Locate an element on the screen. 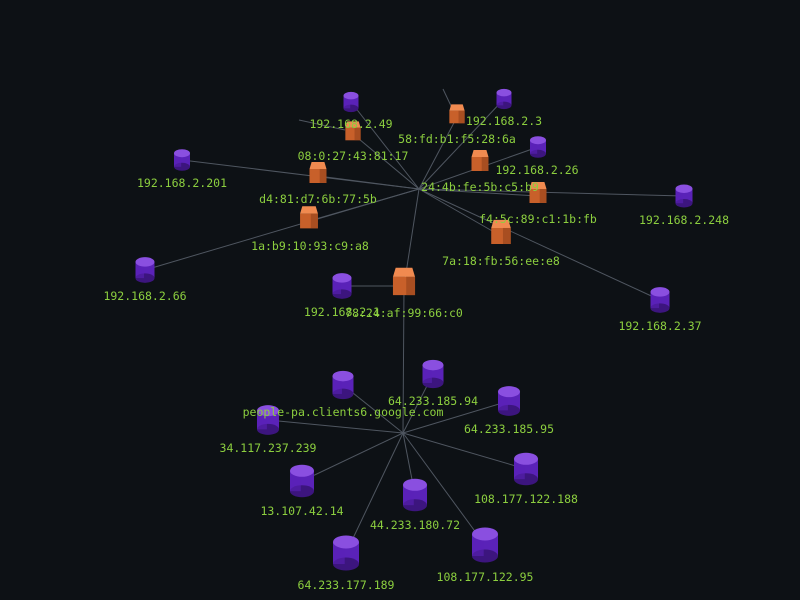  edge-stub-left is located at coordinates (322, 125).